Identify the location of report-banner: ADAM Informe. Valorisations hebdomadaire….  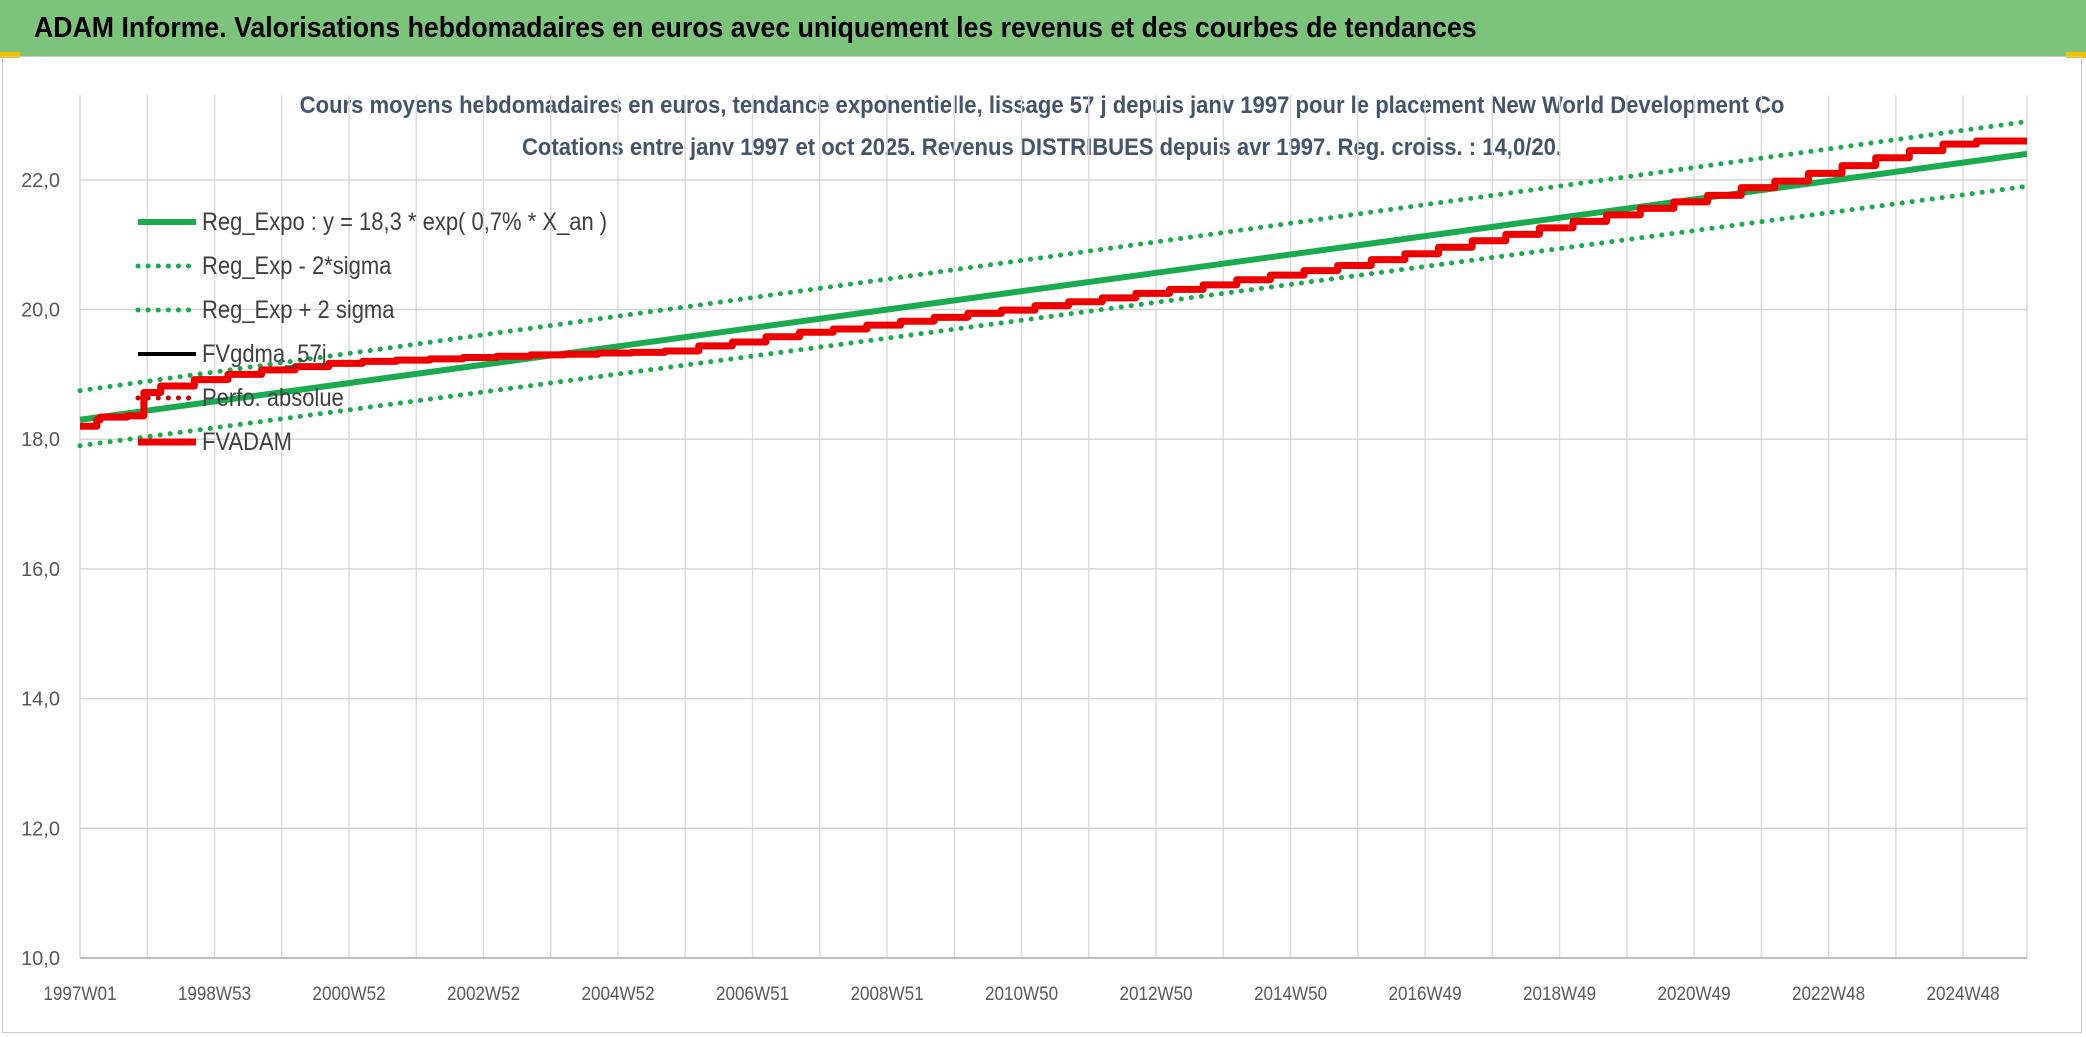
(1043, 28).